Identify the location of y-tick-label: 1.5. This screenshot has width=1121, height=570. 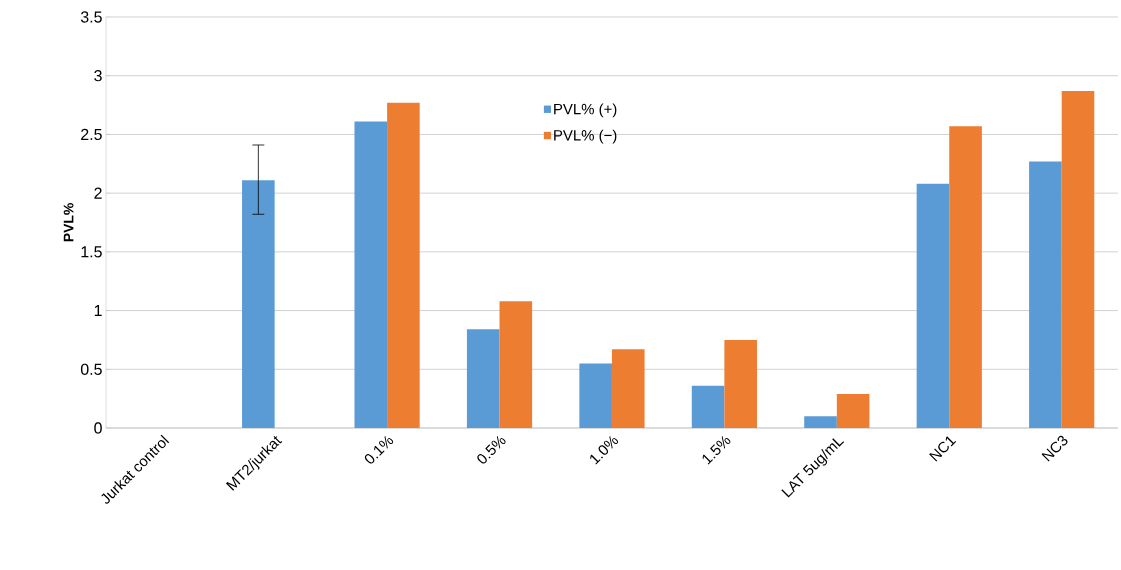
(91, 252).